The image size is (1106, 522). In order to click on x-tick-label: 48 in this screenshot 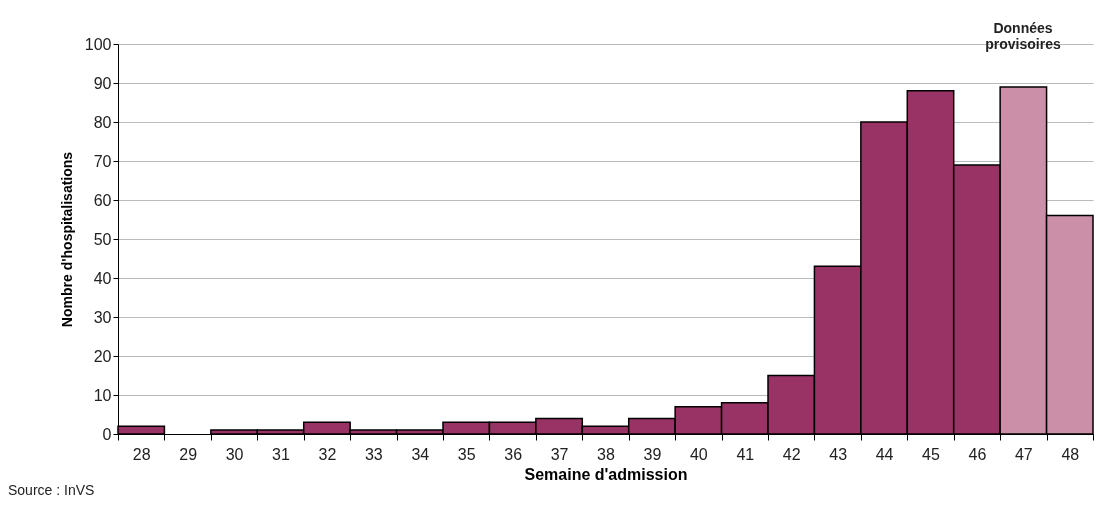, I will do `click(1070, 454)`.